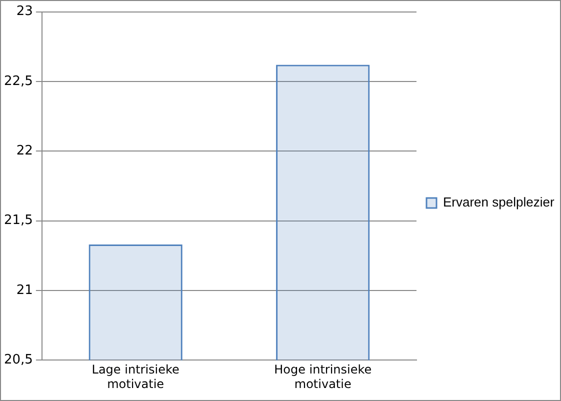  I want to click on x-tick-label: Lage intrisieke motivatie, so click(136, 376).